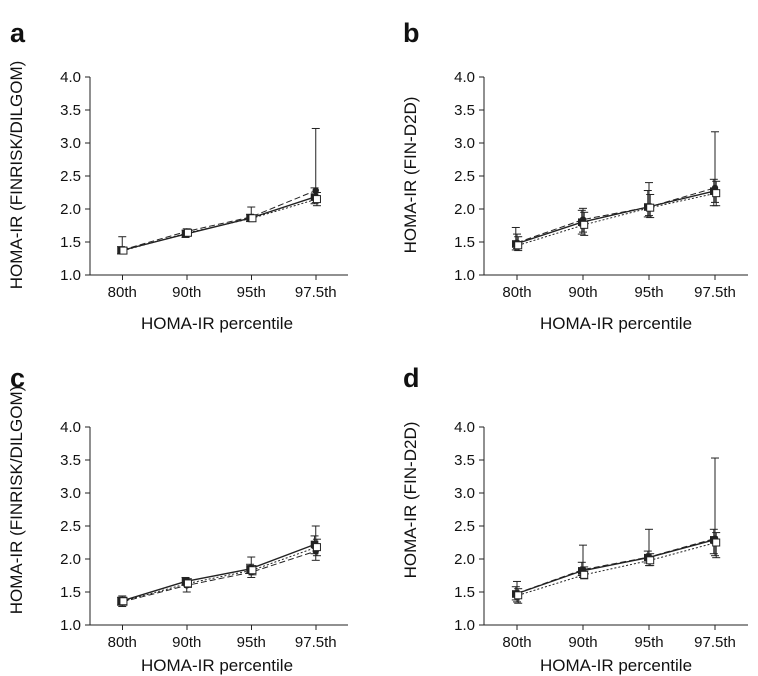  What do you see at coordinates (204, 535) in the screenshot?
I see `plot-area-c: 1.0 1.5 2.0 2.5 3.0 3.5 4.0 80th 90th 95th 97.5th` at bounding box center [204, 535].